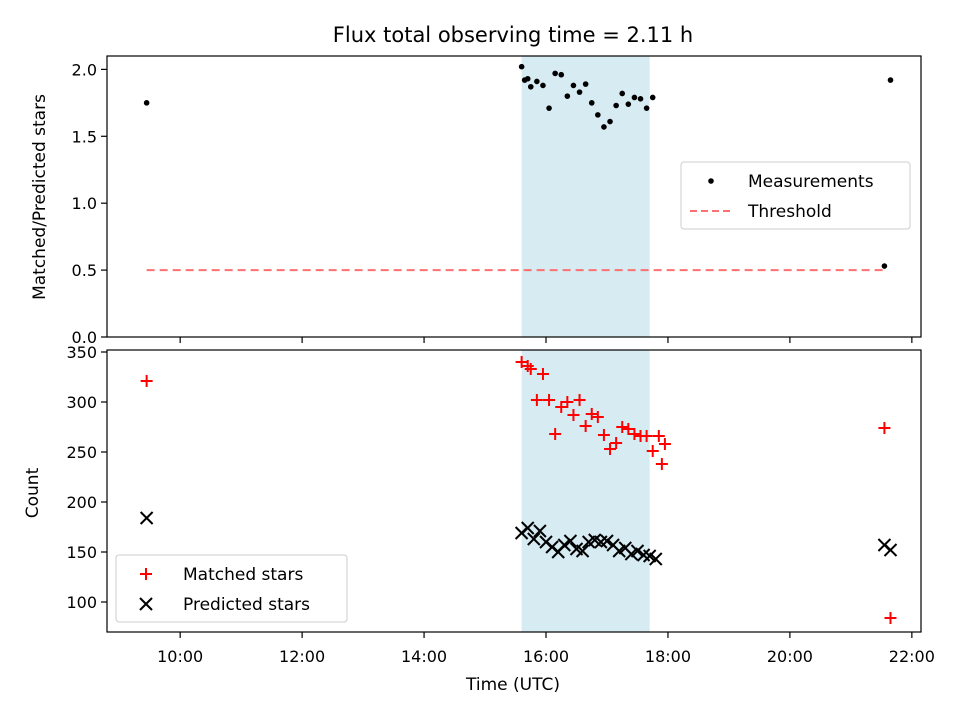 The height and width of the screenshot is (720, 960). Describe the element at coordinates (811, 182) in the screenshot. I see `legend-measurements-label: Measurements` at that location.